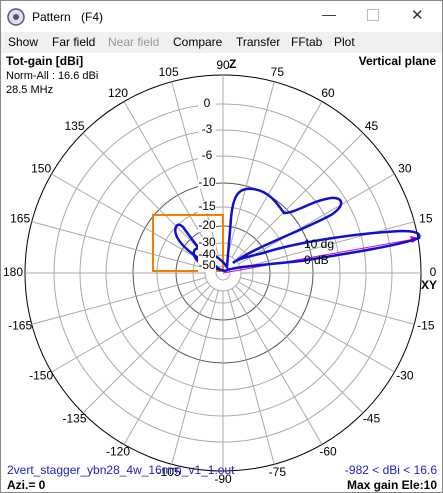 This screenshot has width=443, height=493. I want to click on menu-item: Far field, so click(74, 42).